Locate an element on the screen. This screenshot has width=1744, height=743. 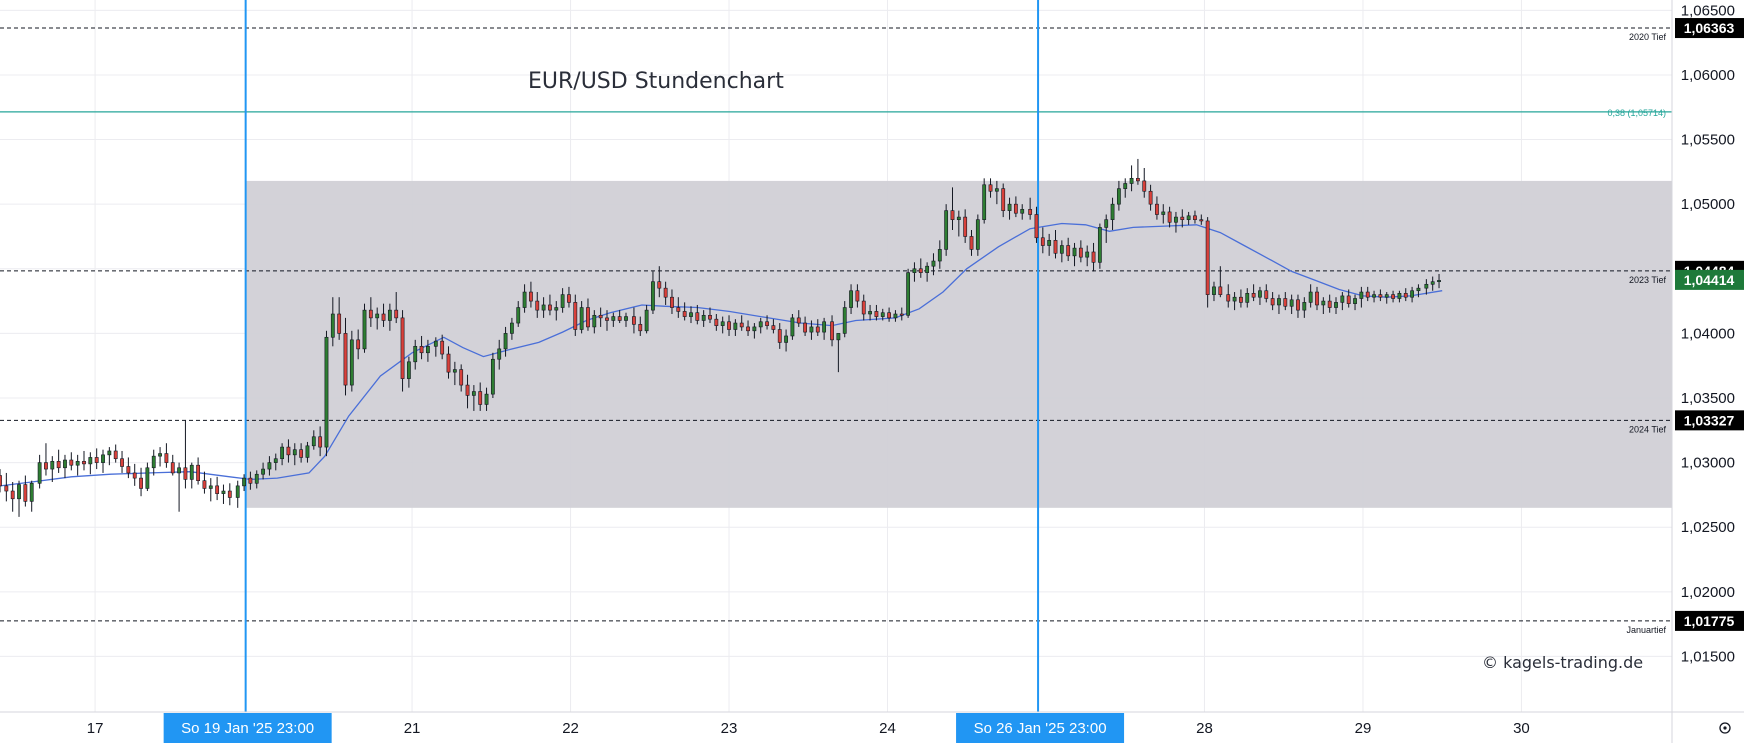
settings-icon is located at coordinates (1725, 728).